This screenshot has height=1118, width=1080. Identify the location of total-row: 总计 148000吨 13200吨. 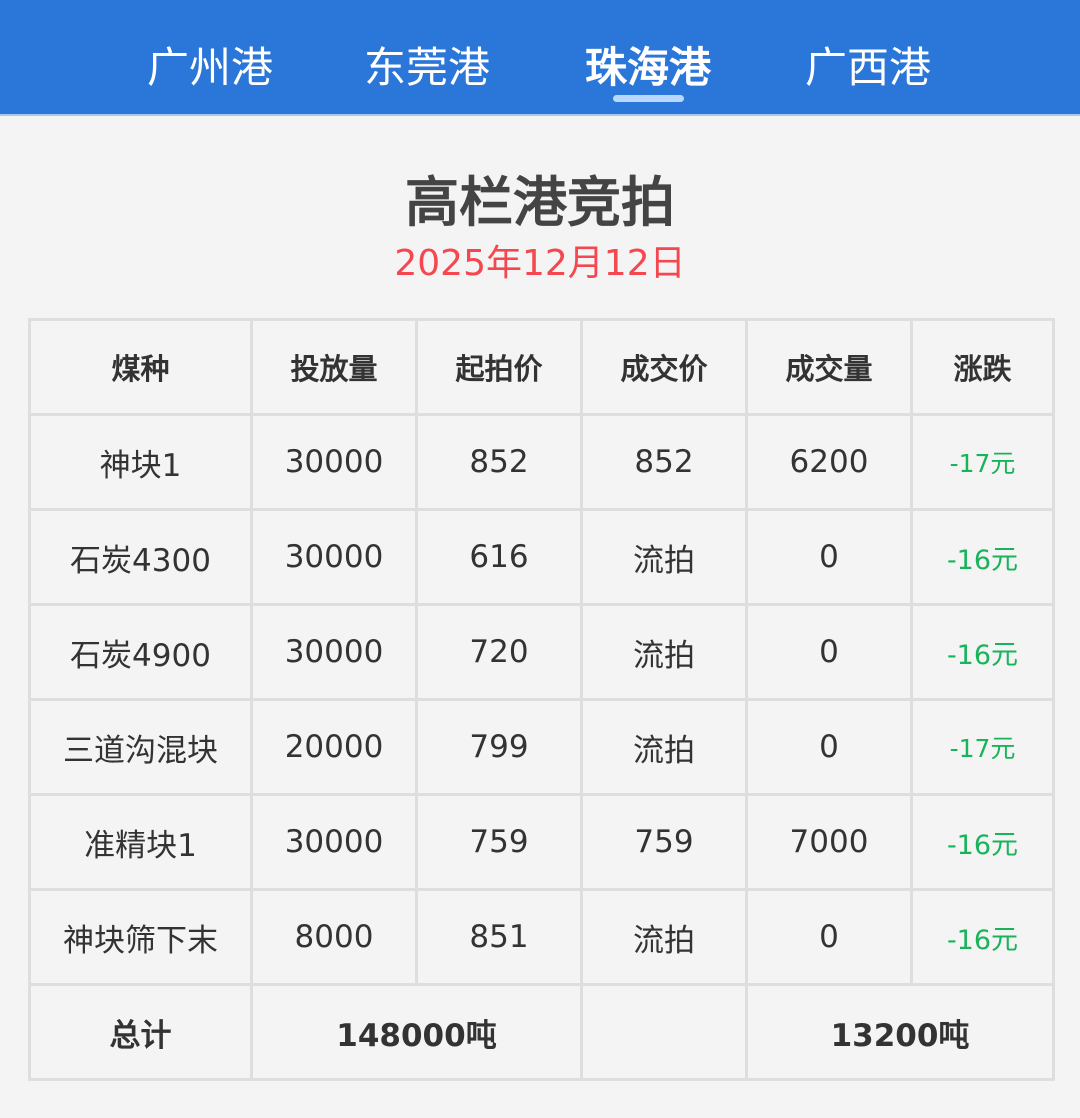
(541, 1032).